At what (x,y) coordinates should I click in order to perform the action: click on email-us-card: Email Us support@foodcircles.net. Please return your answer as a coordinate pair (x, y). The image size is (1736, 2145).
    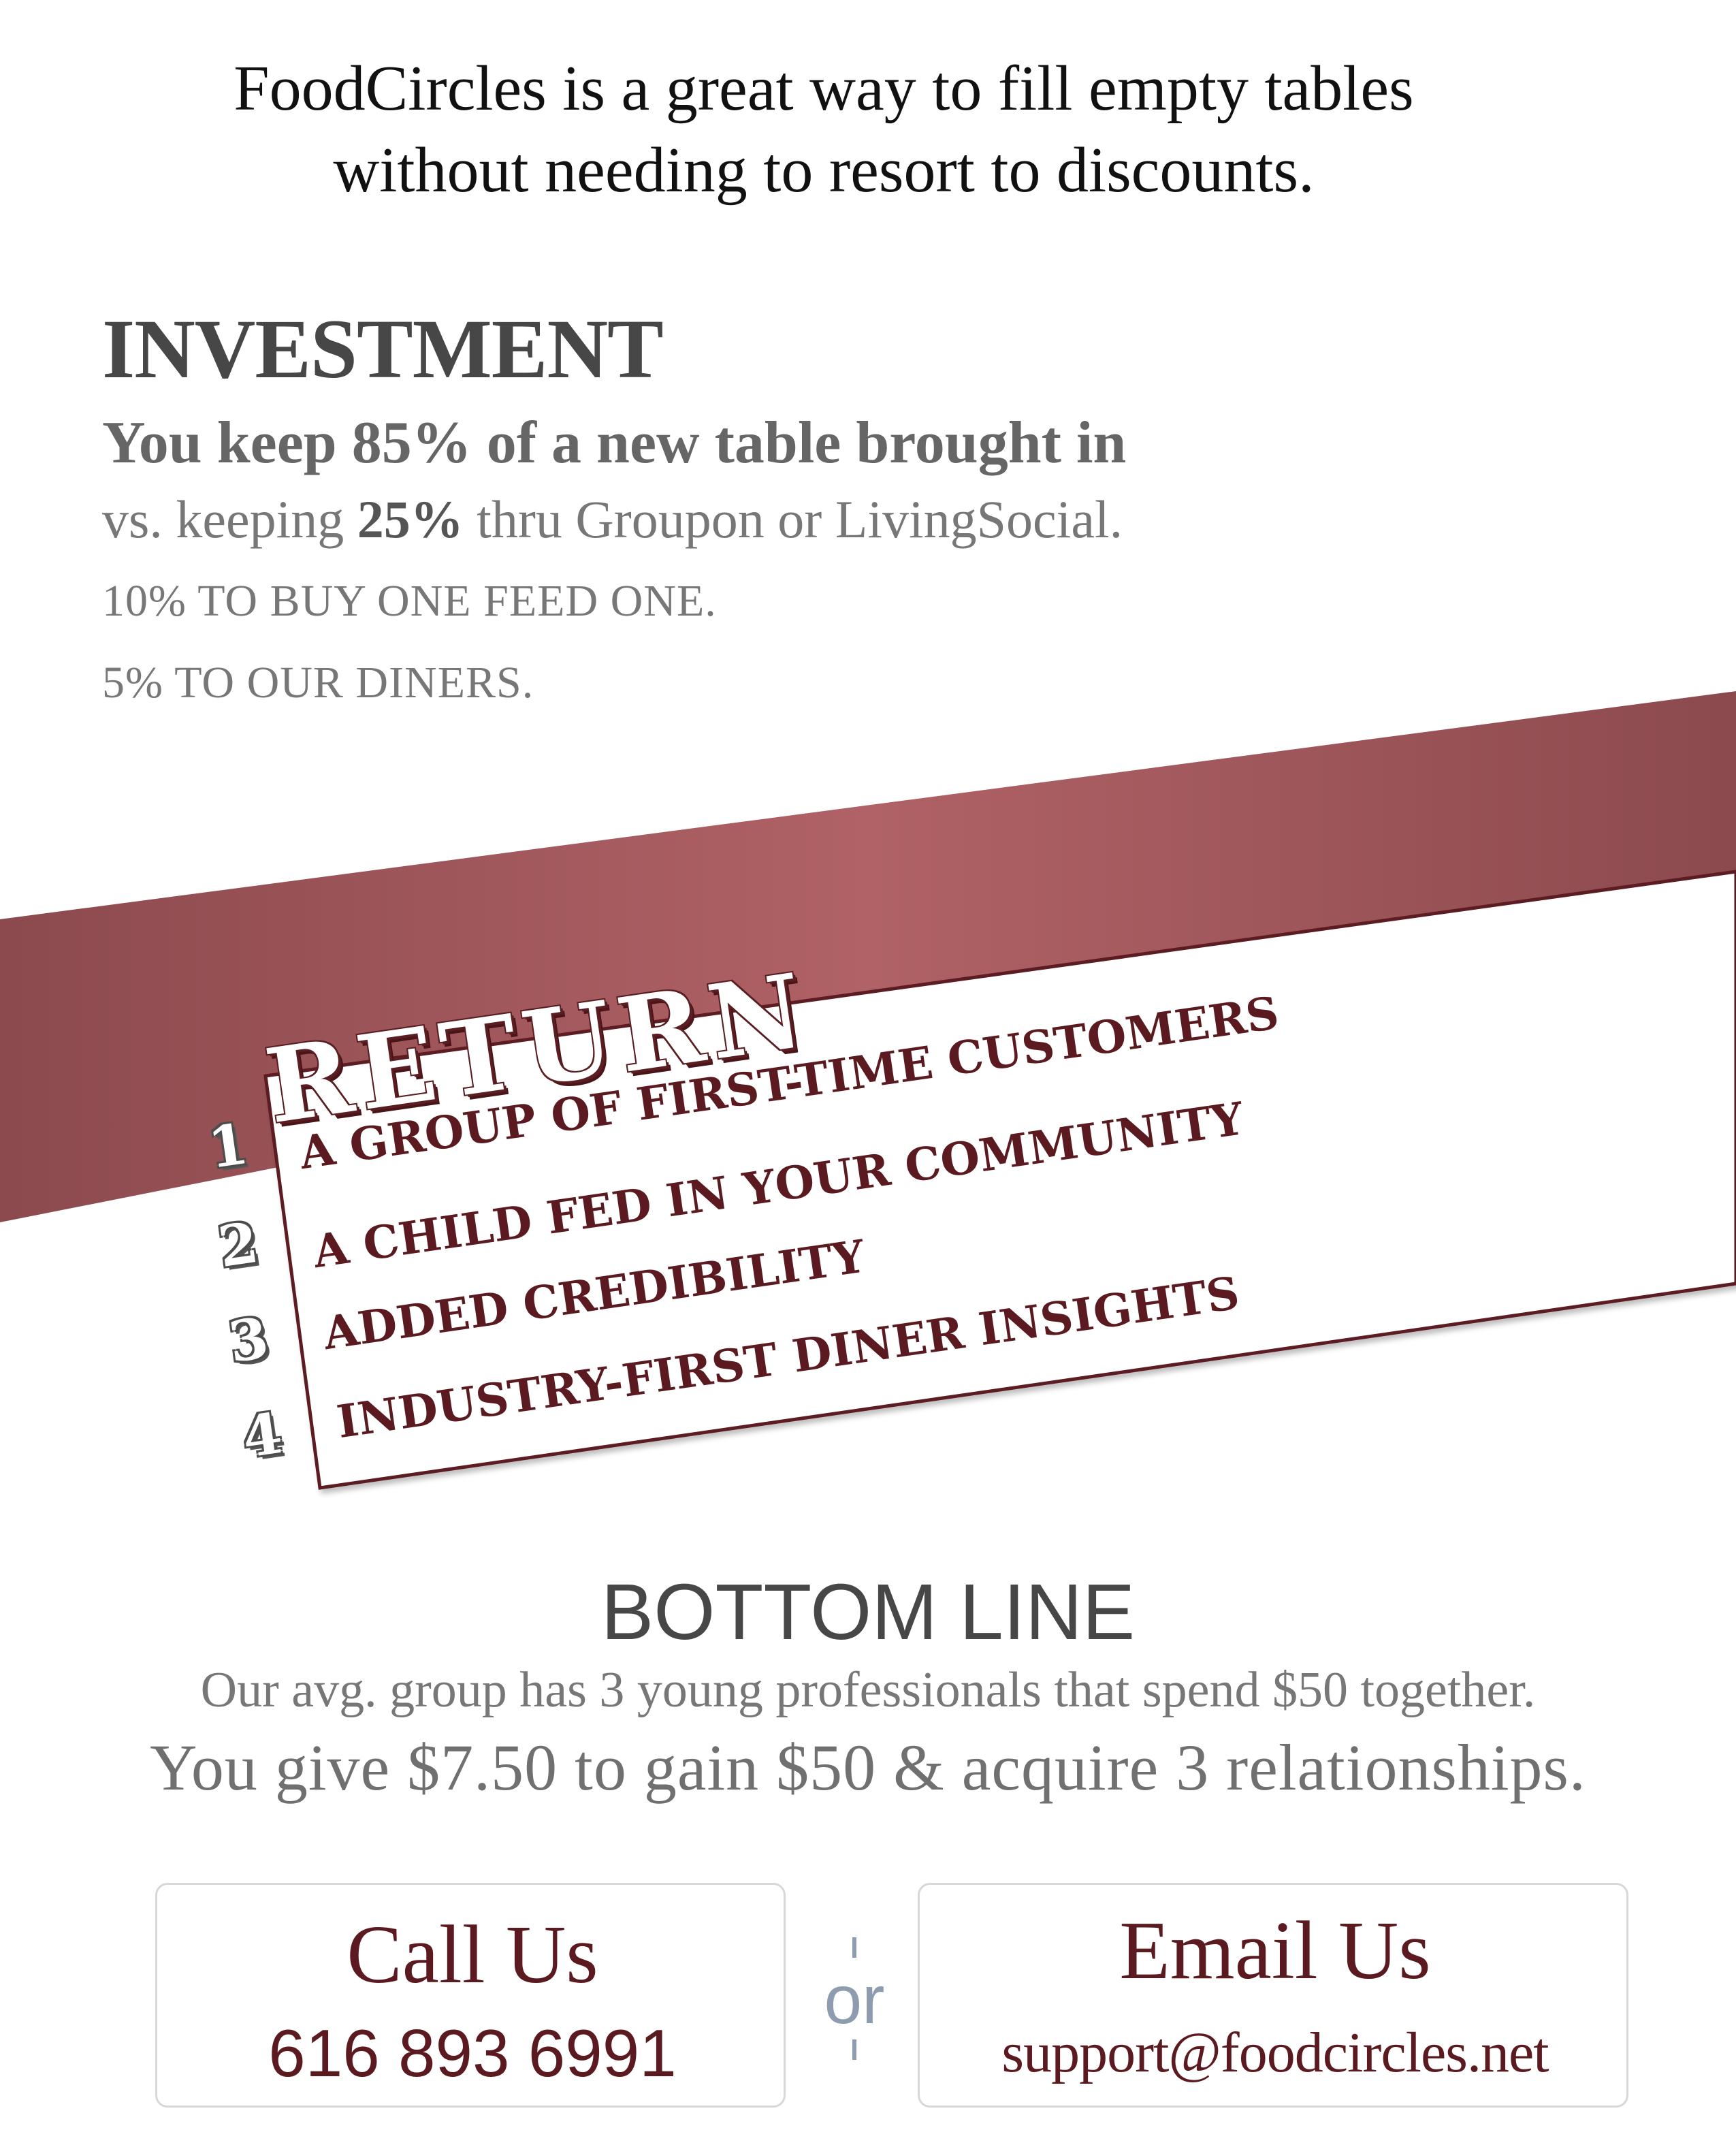
    Looking at the image, I should click on (1273, 1995).